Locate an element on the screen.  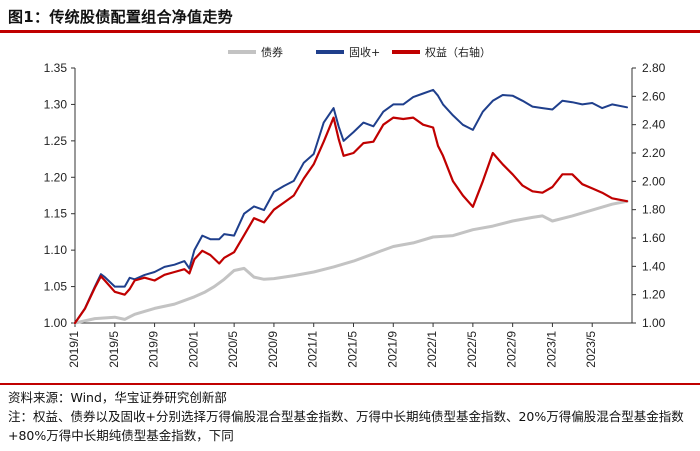
y-right-tick-label: 1.40 is located at coordinates (654, 266).